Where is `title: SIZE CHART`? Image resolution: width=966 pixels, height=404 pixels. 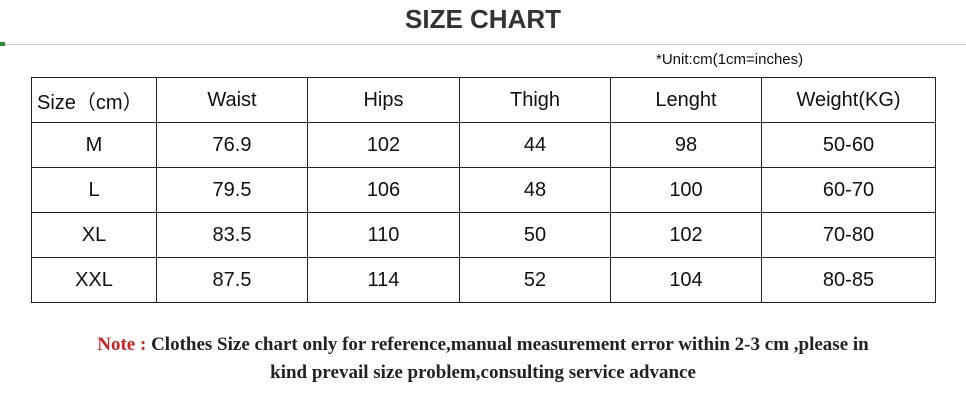 title: SIZE CHART is located at coordinates (483, 19).